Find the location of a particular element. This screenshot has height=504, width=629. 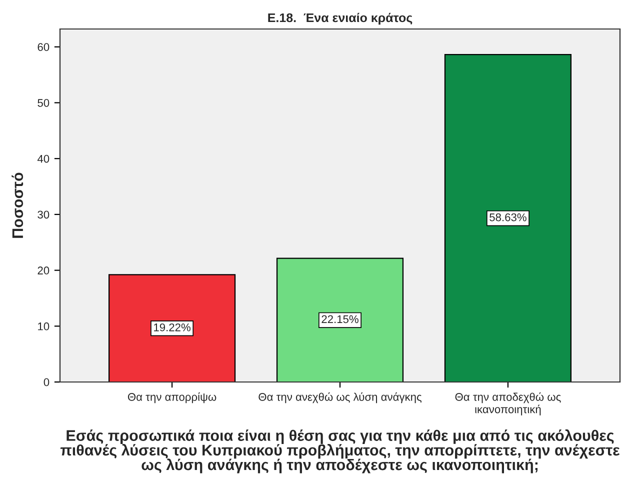

y-tick-label: 20 is located at coordinates (44, 270).